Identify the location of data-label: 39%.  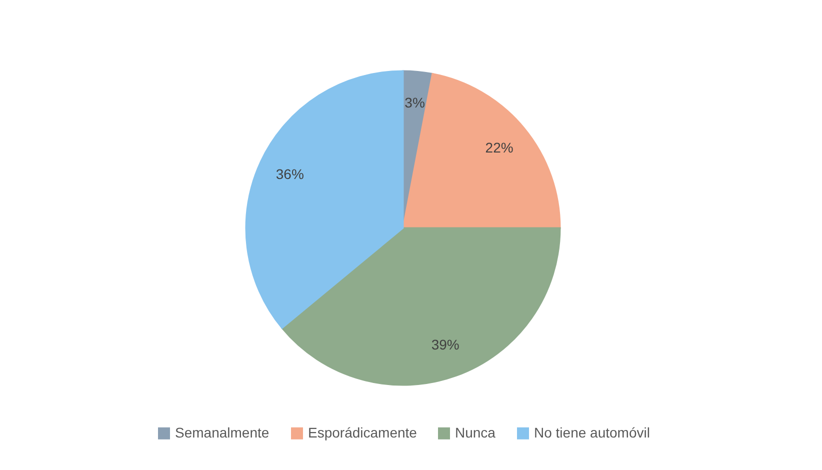
(445, 344).